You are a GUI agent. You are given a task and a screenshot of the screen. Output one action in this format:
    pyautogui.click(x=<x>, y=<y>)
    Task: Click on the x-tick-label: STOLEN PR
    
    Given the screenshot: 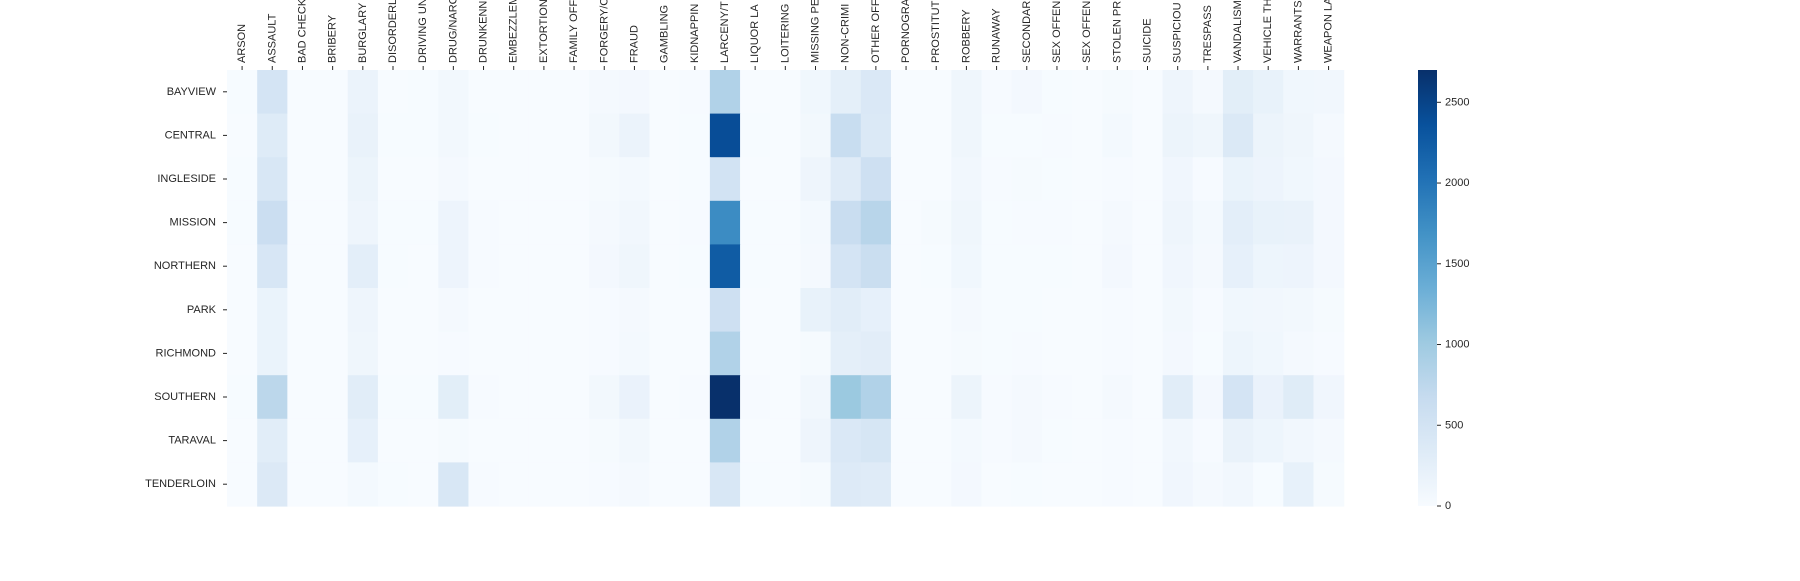 What is the action you would take?
    pyautogui.click(x=1117, y=32)
    